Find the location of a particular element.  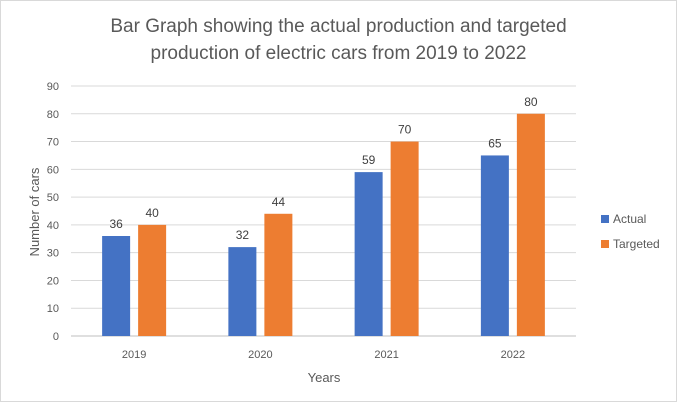

bar-actual-2020 is located at coordinates (242, 291).